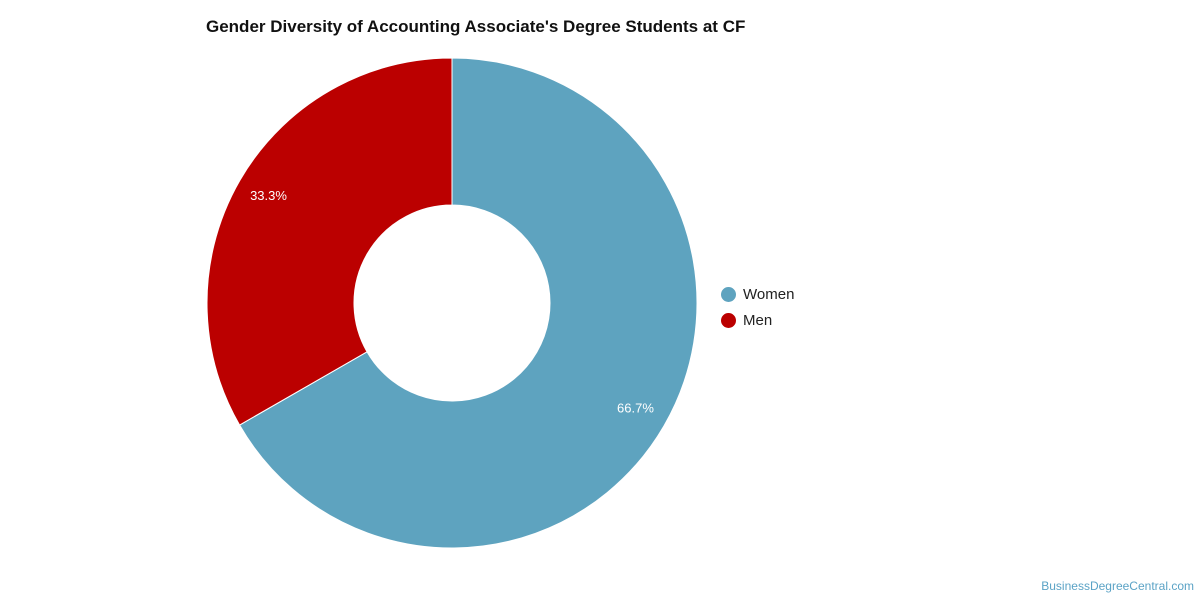 The height and width of the screenshot is (600, 1200). Describe the element at coordinates (268, 195) in the screenshot. I see `slice-label-men: 33.3%` at that location.